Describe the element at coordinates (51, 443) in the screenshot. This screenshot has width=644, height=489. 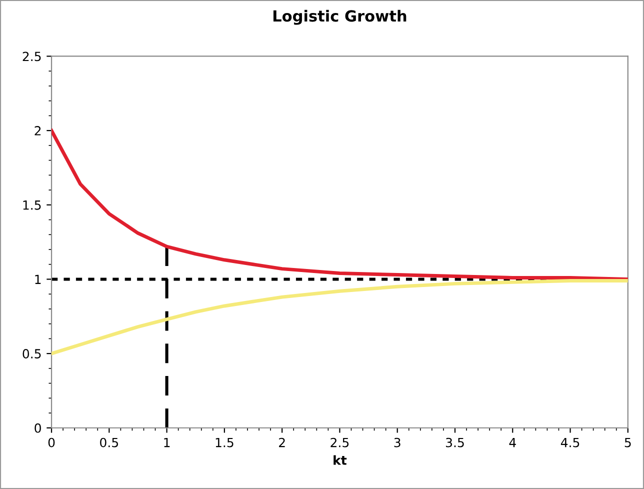
I see `x-tick-label: 0` at that location.